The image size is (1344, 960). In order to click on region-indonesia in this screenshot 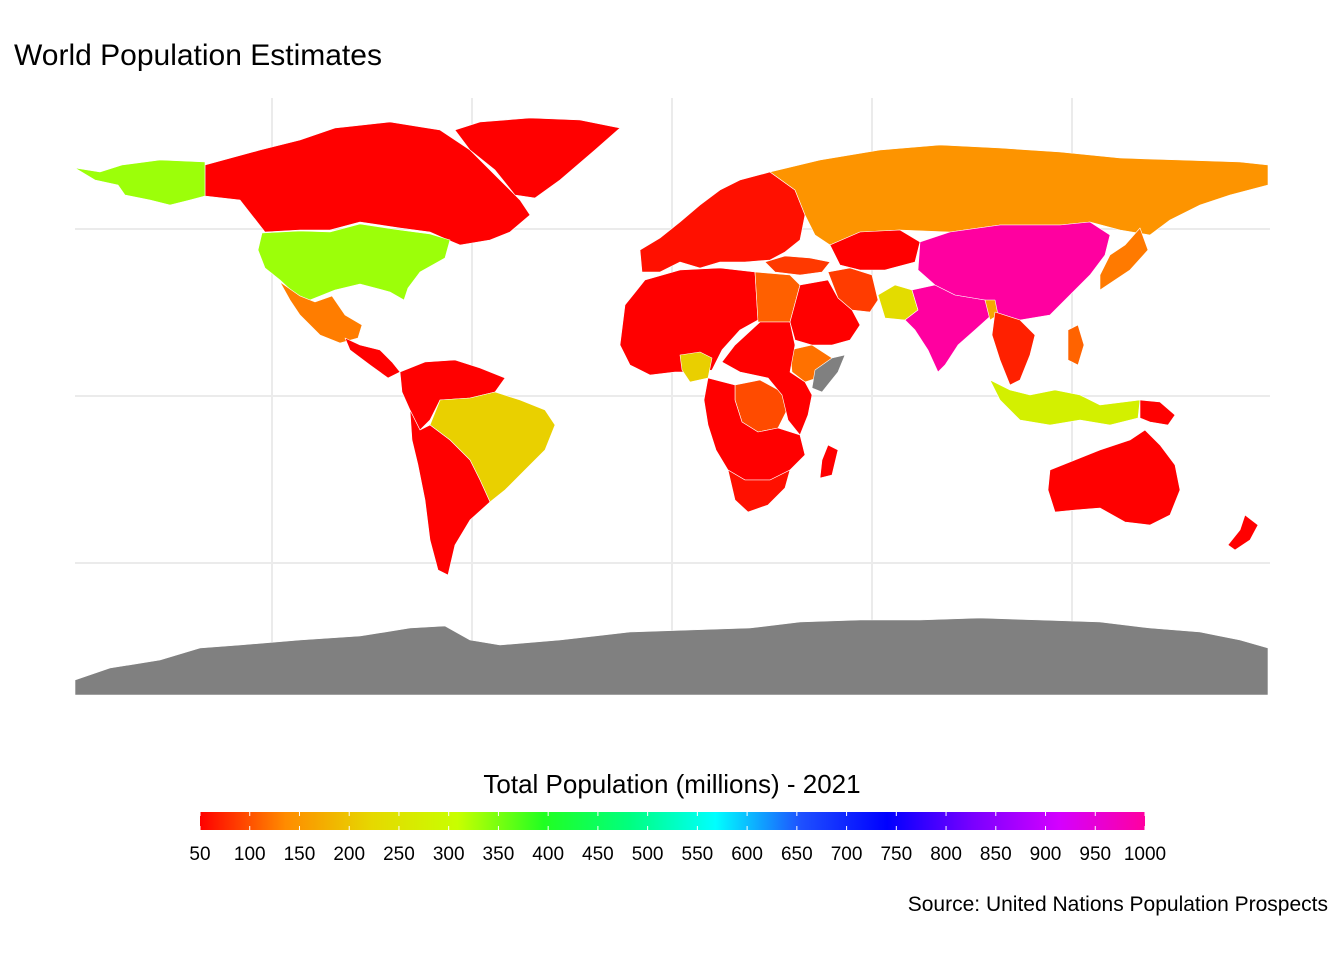, I will do `click(1065, 402)`.